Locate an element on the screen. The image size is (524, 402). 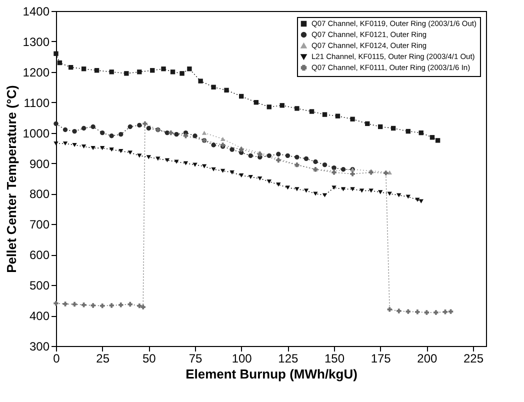
x-tick-label: 175 is located at coordinates (381, 359).